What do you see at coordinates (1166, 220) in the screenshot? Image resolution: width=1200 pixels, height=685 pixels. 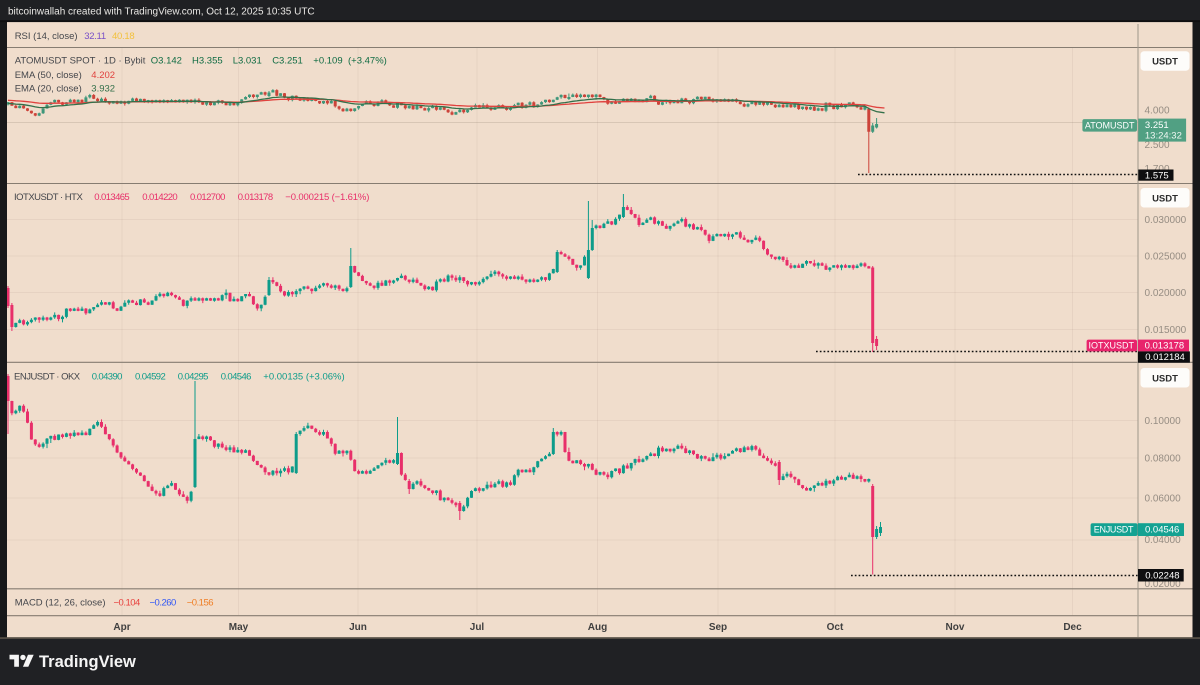 I see `svg-text: 0.030000` at bounding box center [1166, 220].